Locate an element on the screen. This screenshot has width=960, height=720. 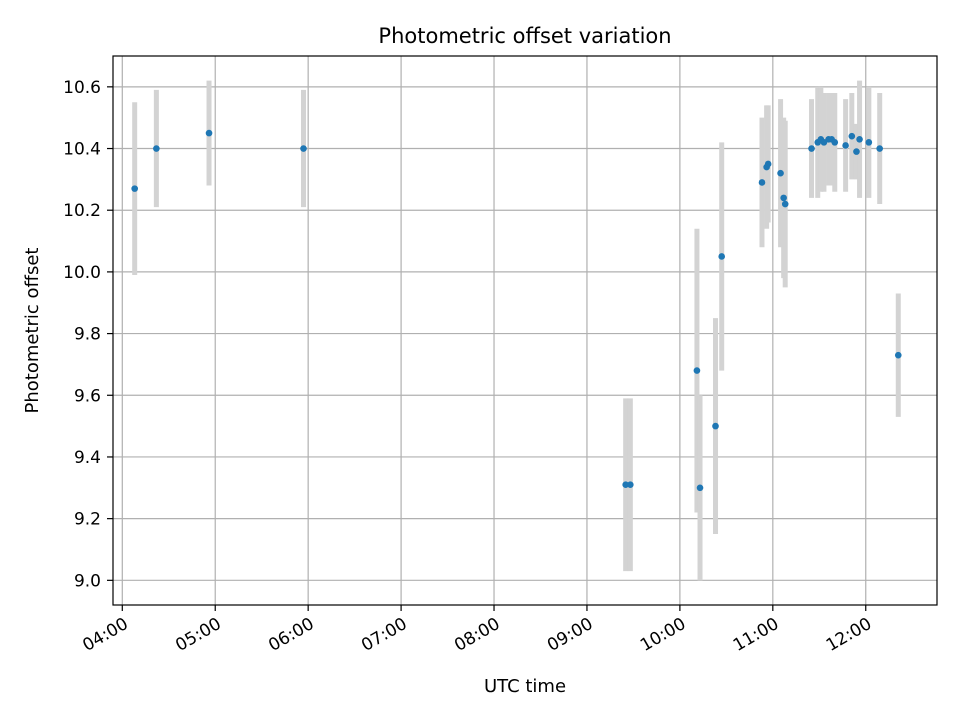
y-tick-label: 10.4 is located at coordinates (82, 150).